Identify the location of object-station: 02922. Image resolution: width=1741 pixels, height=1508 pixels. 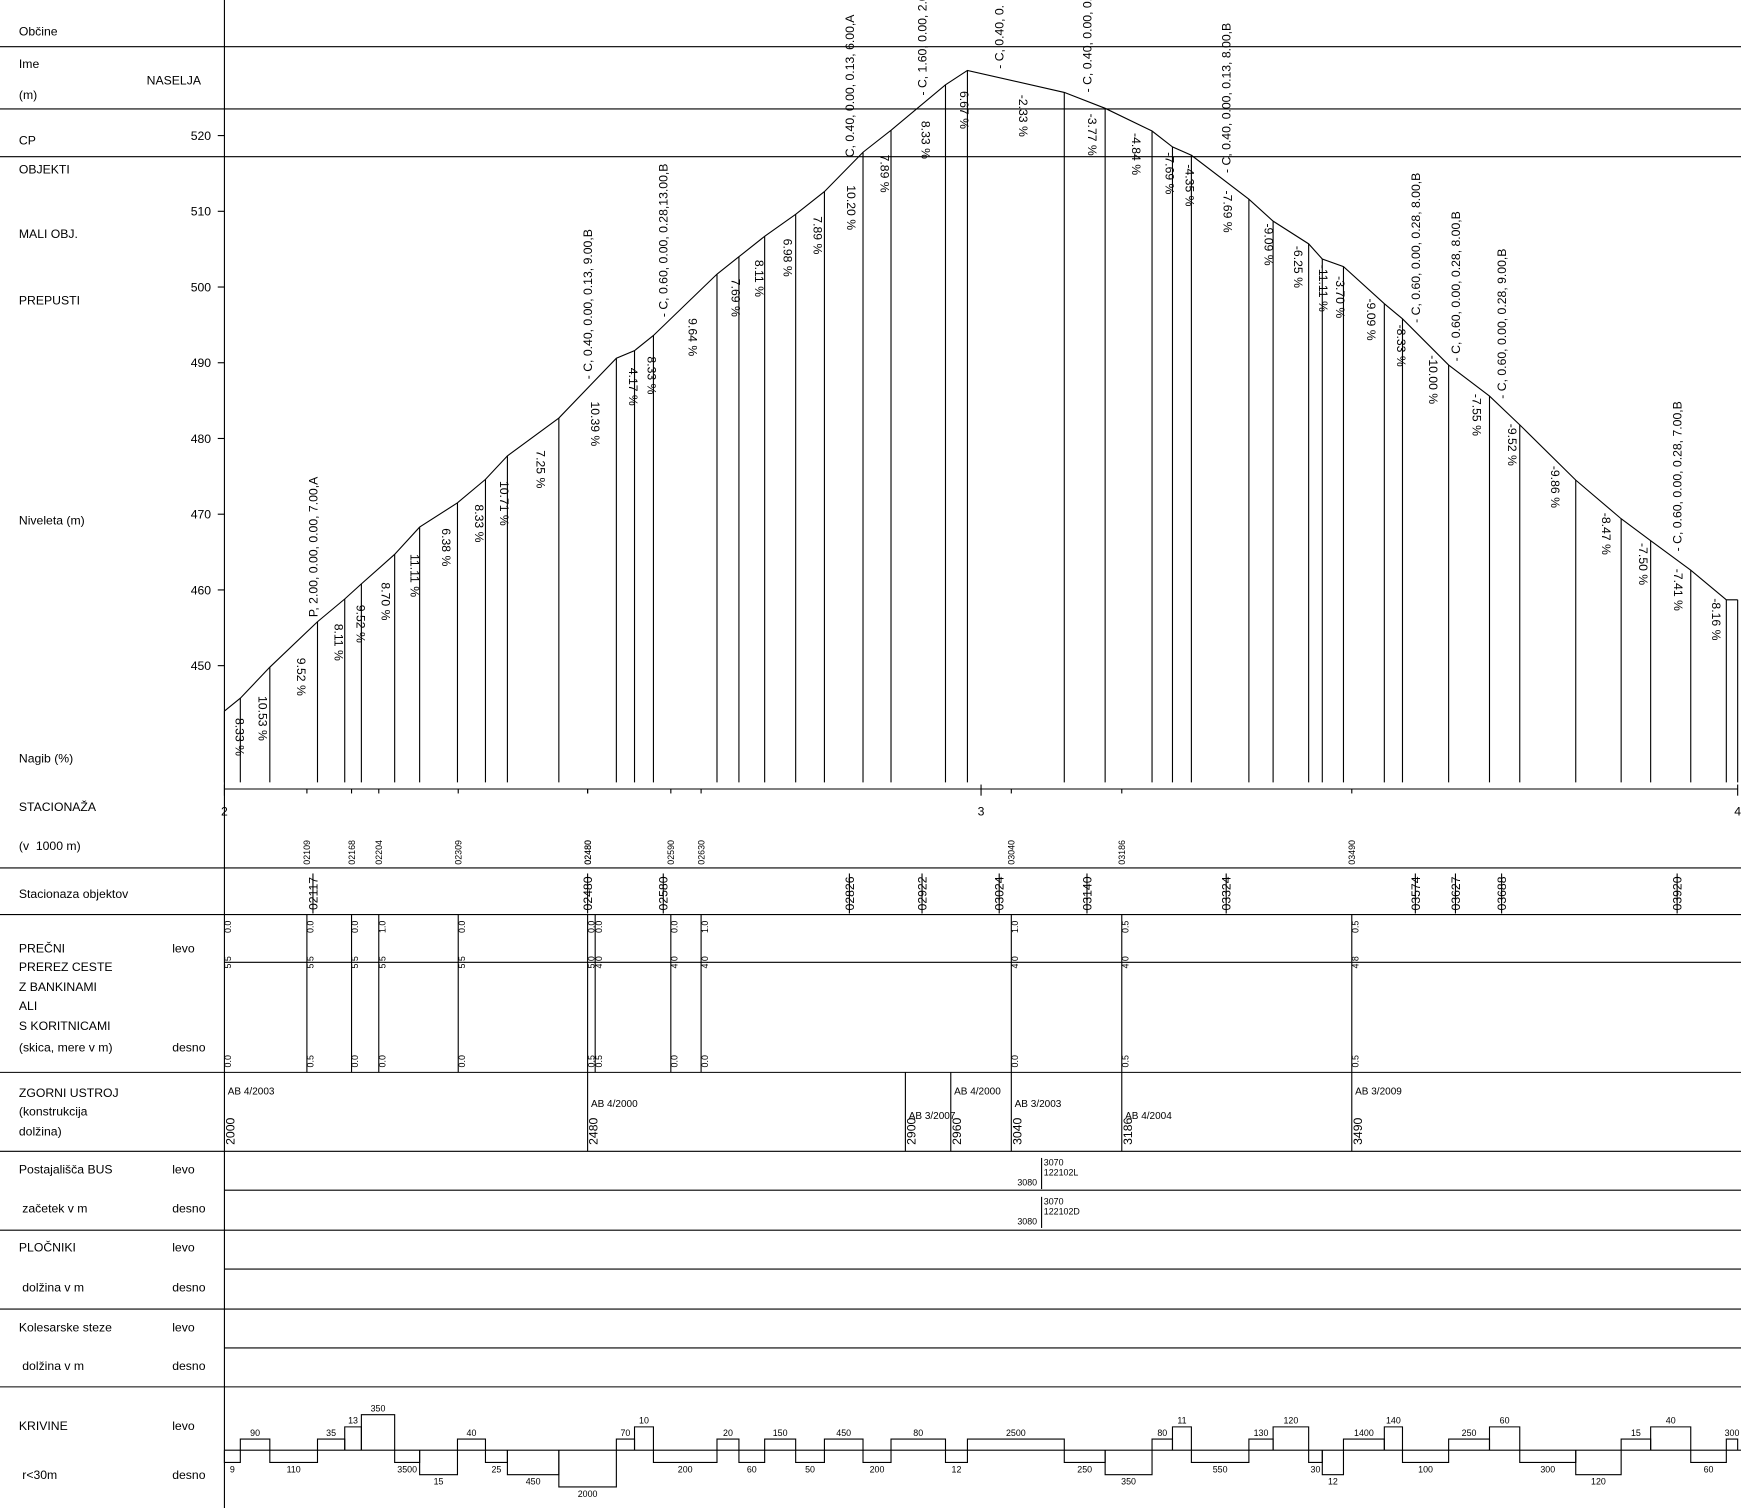
(922, 893).